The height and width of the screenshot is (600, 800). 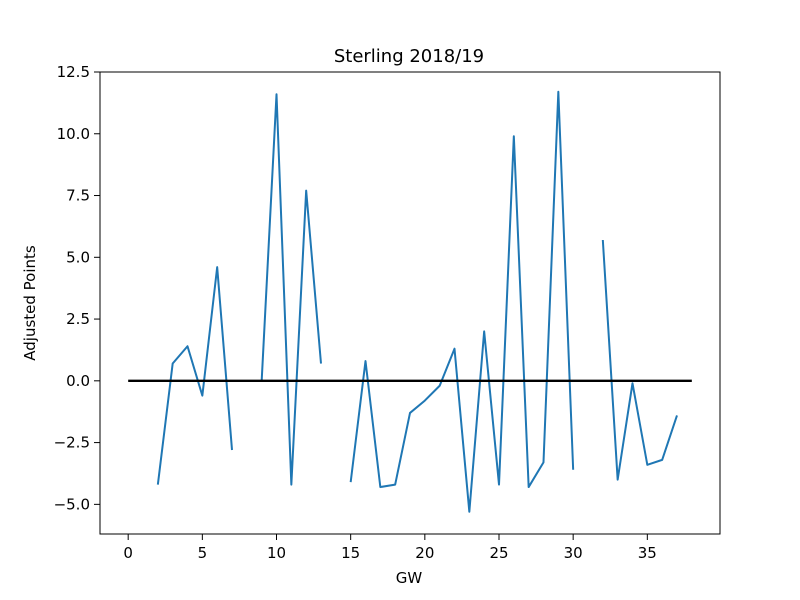 What do you see at coordinates (276, 553) in the screenshot?
I see `x-tick-label: 10` at bounding box center [276, 553].